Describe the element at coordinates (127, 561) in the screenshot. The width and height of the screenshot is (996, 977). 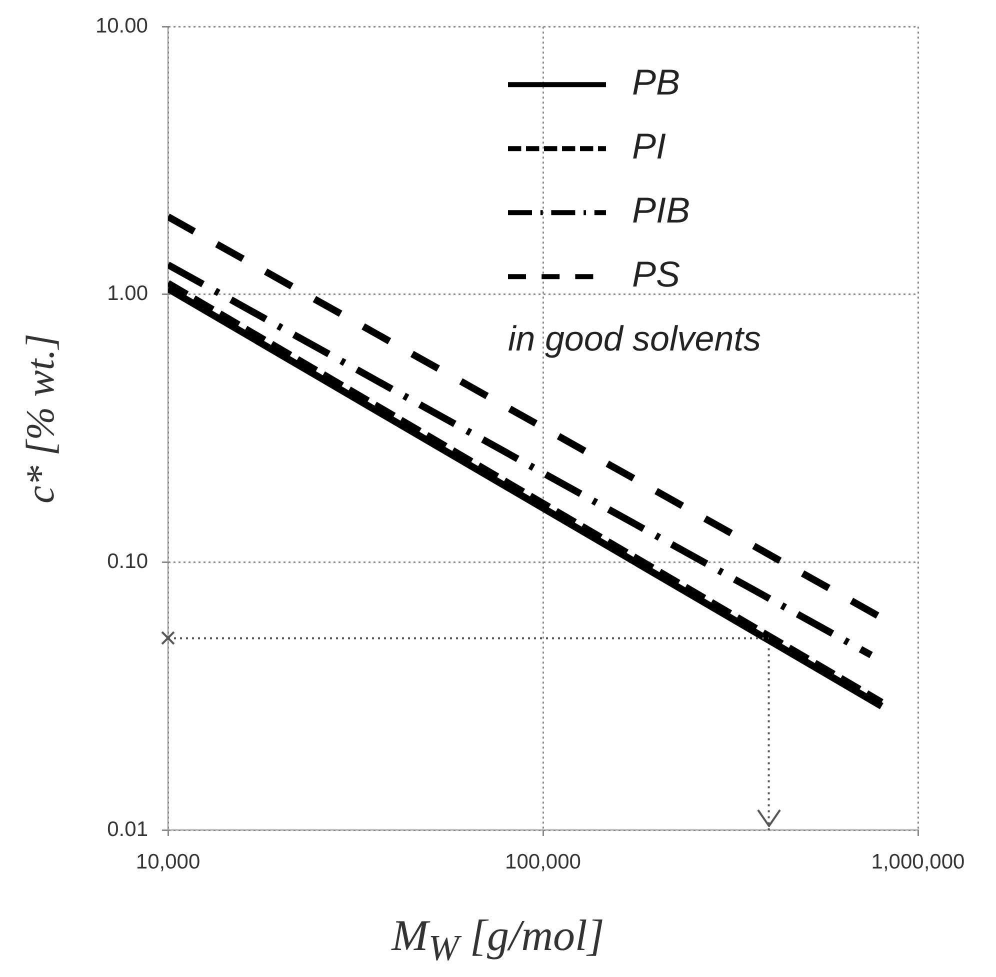
I see `y-tick-label: 0.10` at that location.